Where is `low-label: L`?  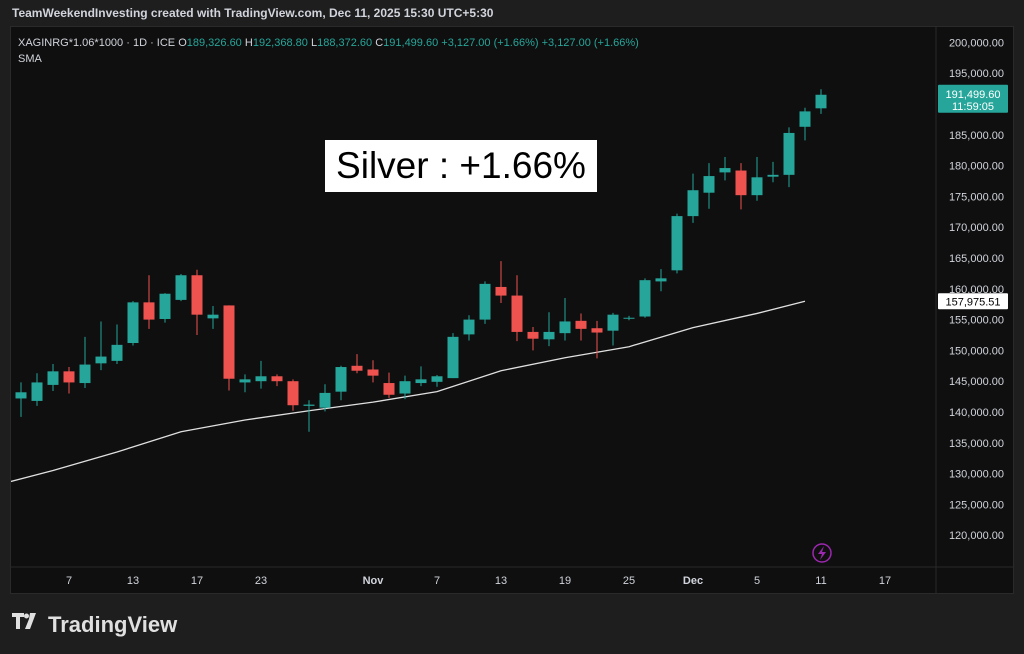
low-label: L is located at coordinates (314, 43).